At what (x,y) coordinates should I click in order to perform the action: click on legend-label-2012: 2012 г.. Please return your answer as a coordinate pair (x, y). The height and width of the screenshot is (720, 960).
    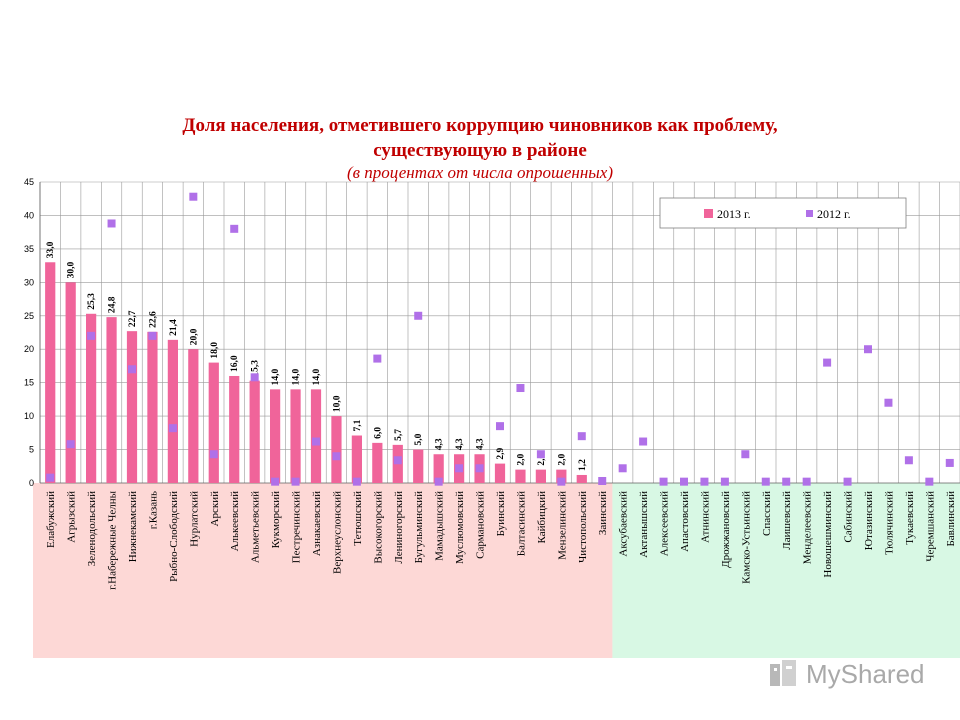
    Looking at the image, I should click on (834, 214).